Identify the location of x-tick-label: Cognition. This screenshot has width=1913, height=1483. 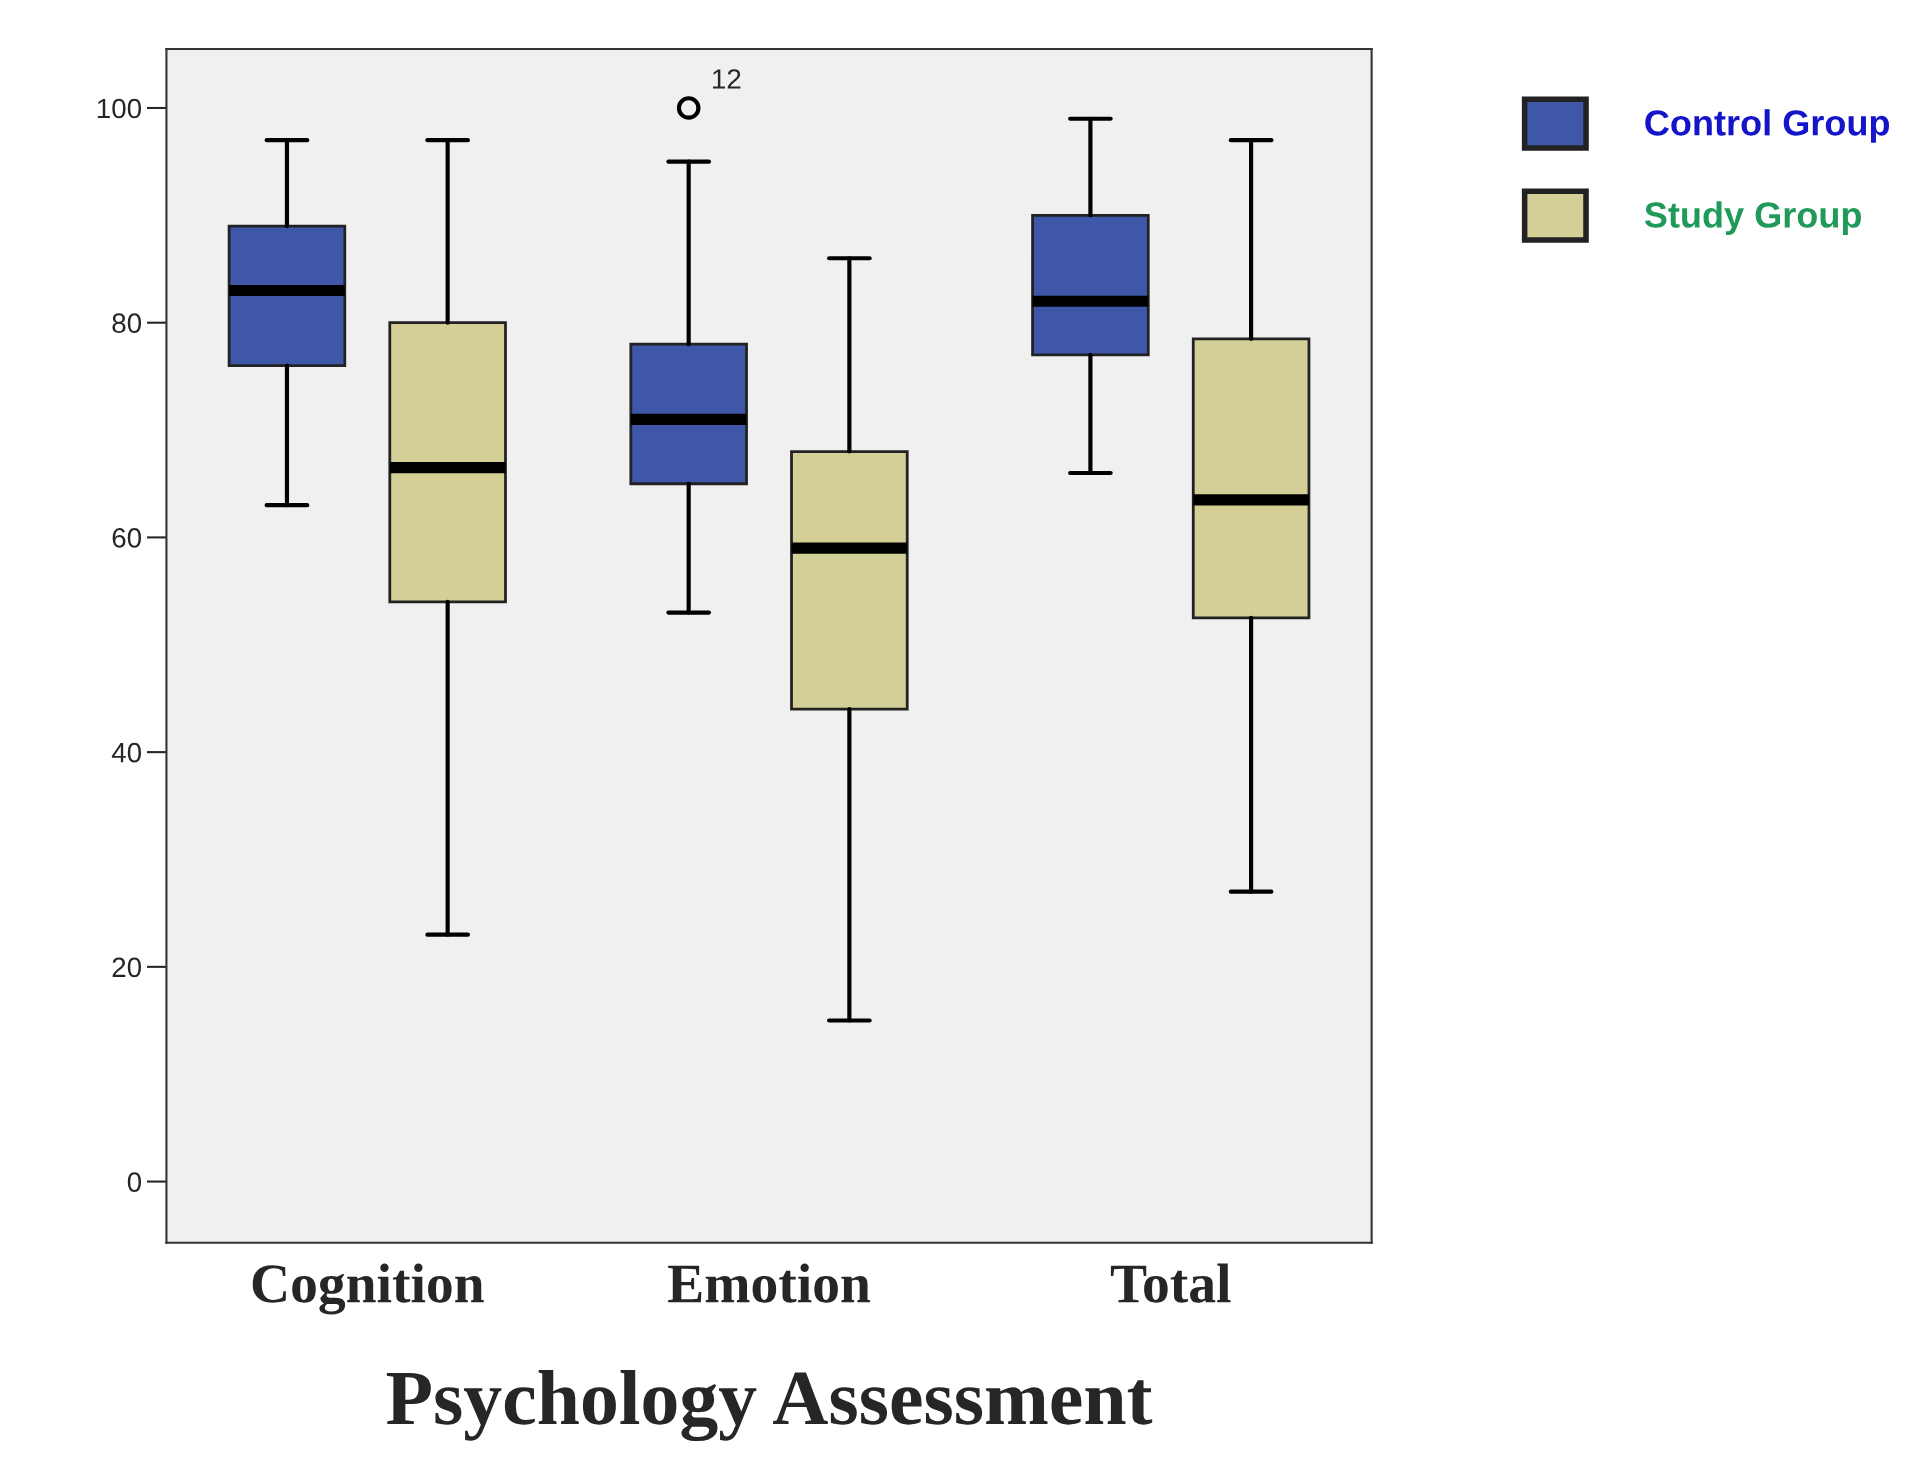
(368, 1289).